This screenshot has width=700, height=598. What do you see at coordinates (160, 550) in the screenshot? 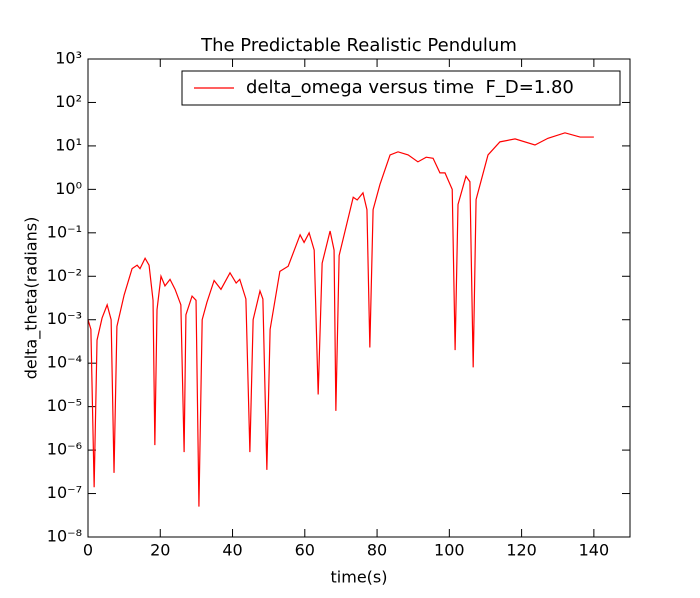
I see `x-tick-label: 20` at bounding box center [160, 550].